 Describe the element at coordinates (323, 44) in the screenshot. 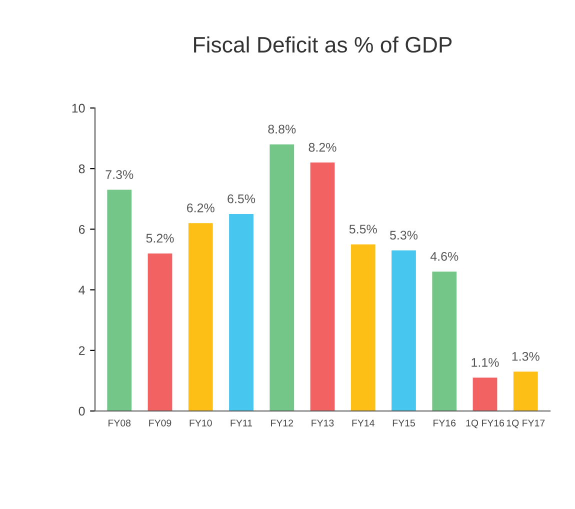

I see `chart-title: Fiscal Deficit as % of GDP` at that location.